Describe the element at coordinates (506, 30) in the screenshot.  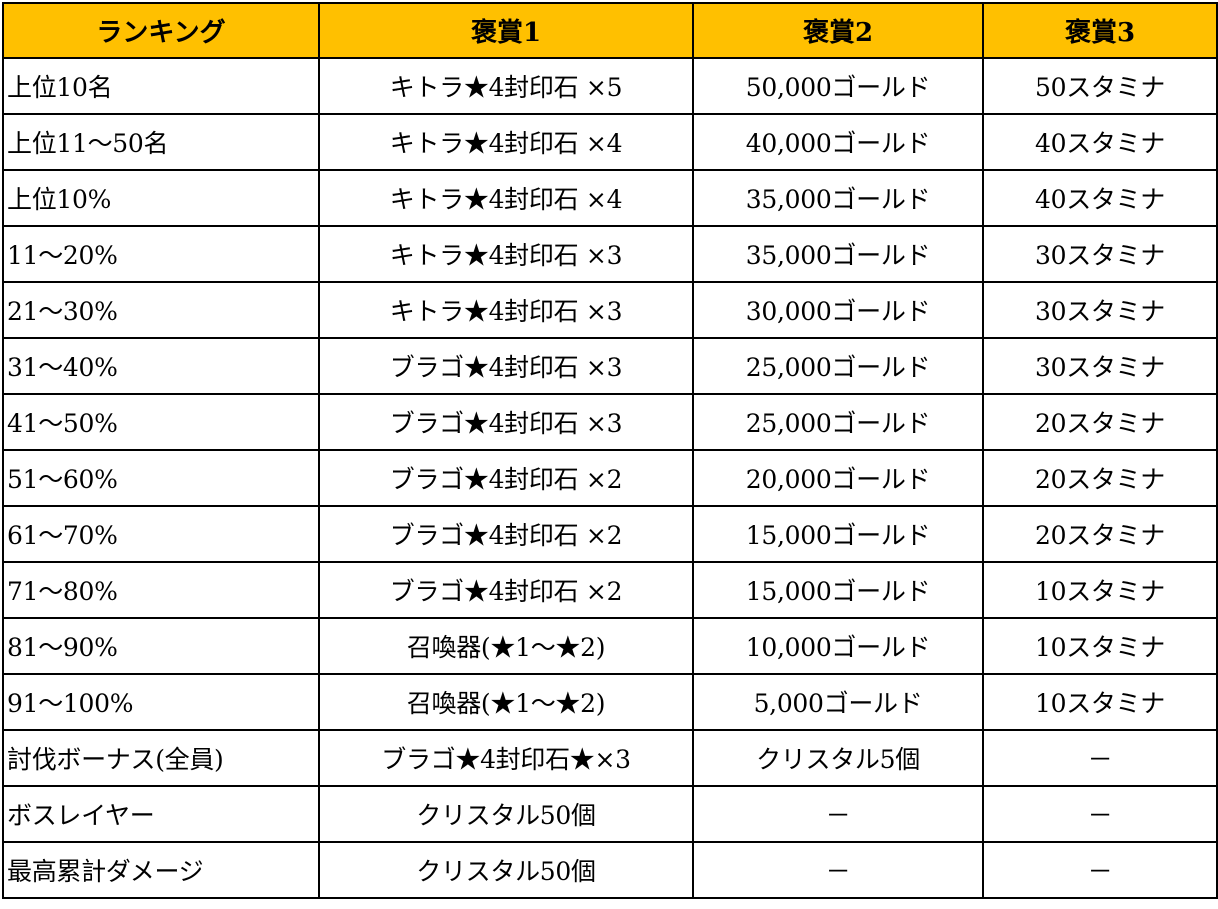
I see `header-reward-1: 褒賞1` at that location.